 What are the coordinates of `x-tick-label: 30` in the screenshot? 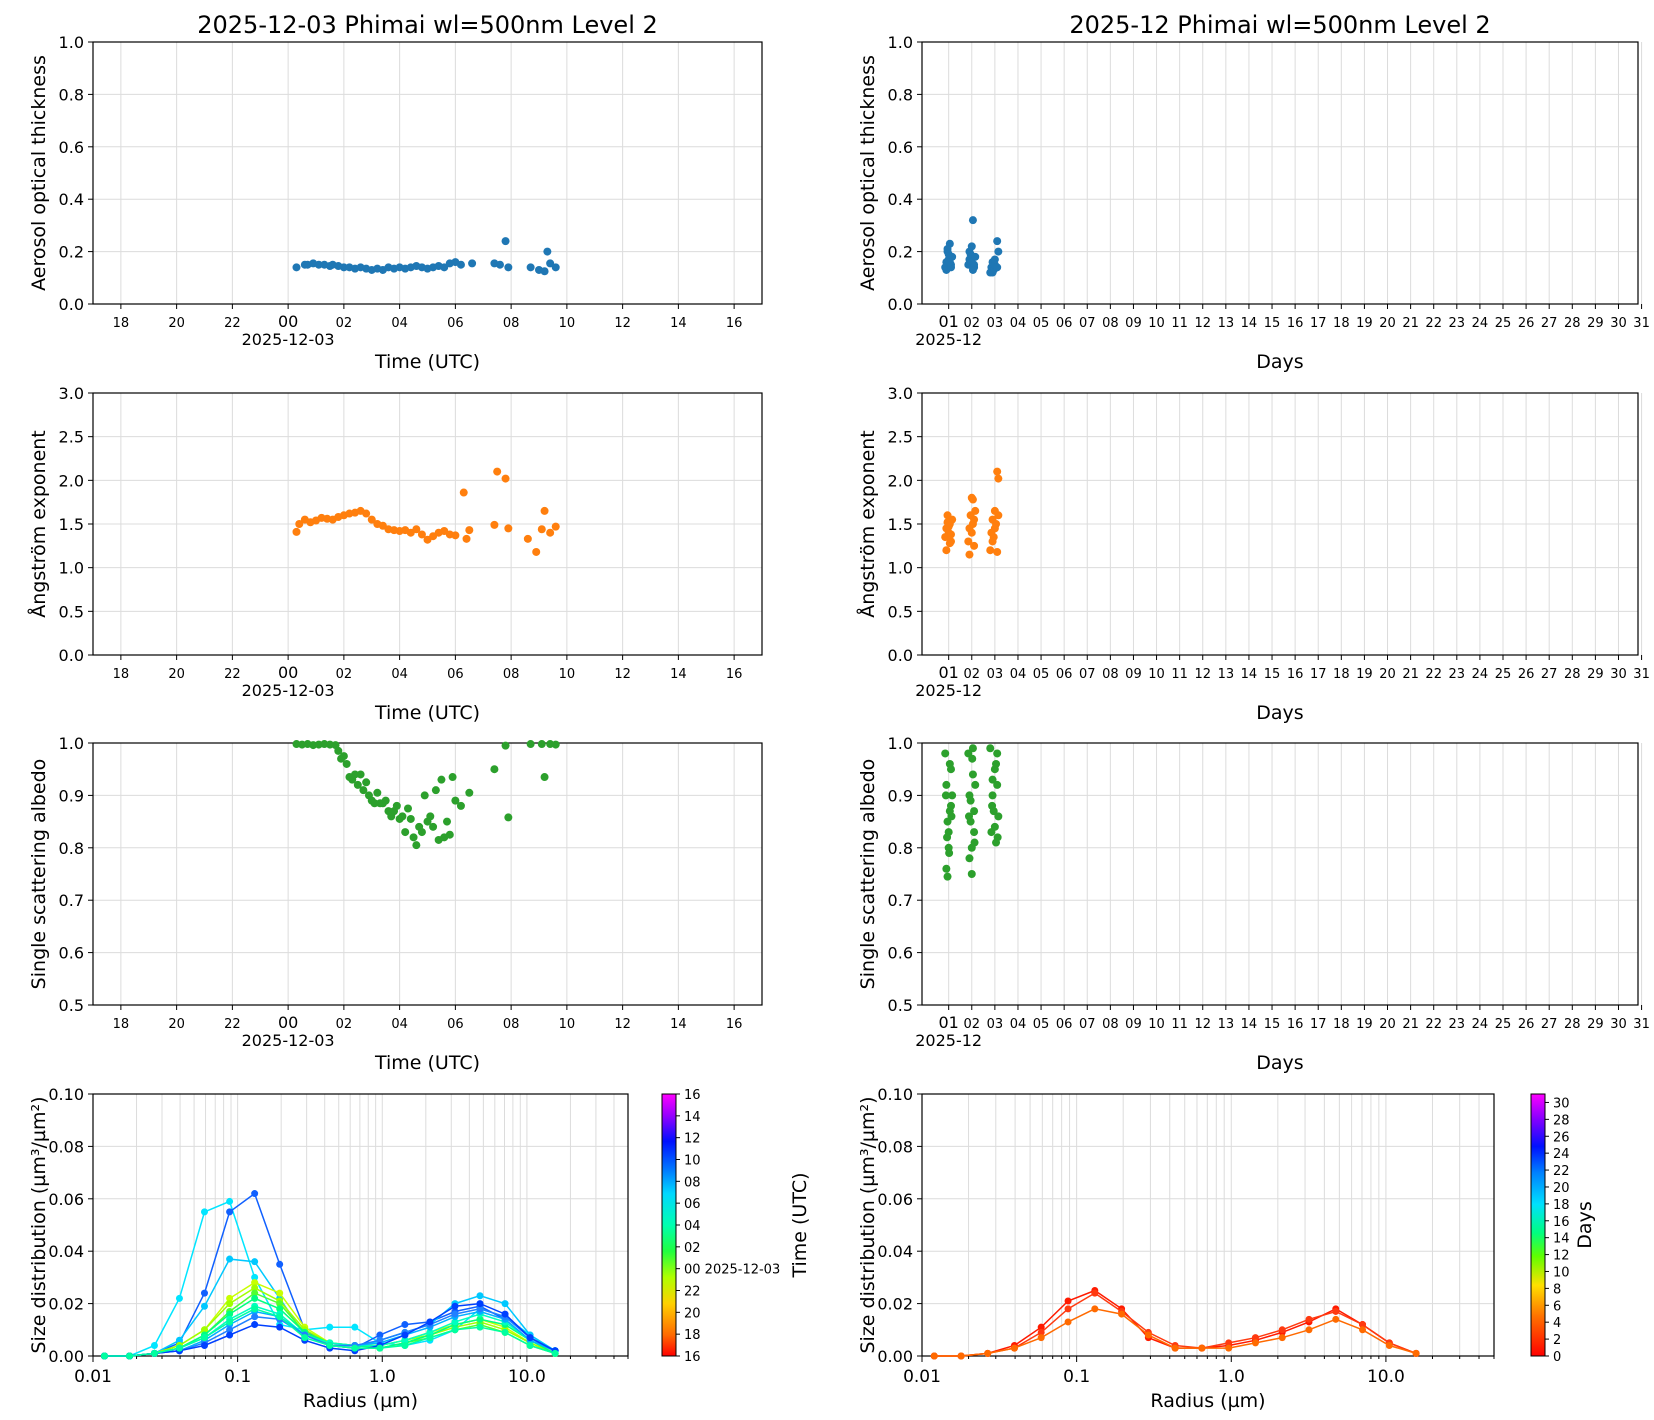 It's located at (1618, 323).